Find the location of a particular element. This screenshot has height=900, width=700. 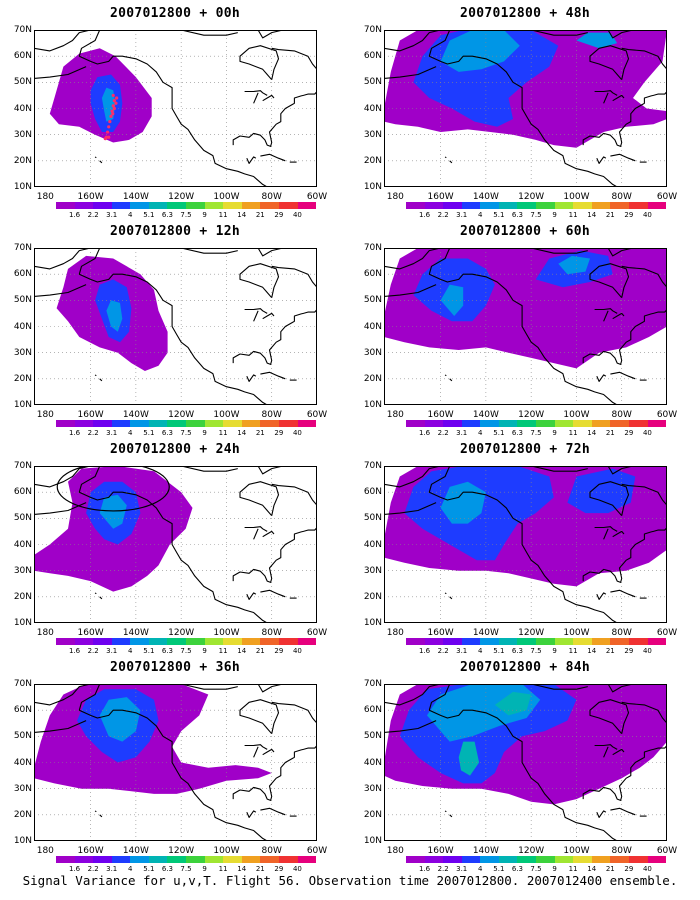

latitude-label: 20N is located at coordinates (22, 596).